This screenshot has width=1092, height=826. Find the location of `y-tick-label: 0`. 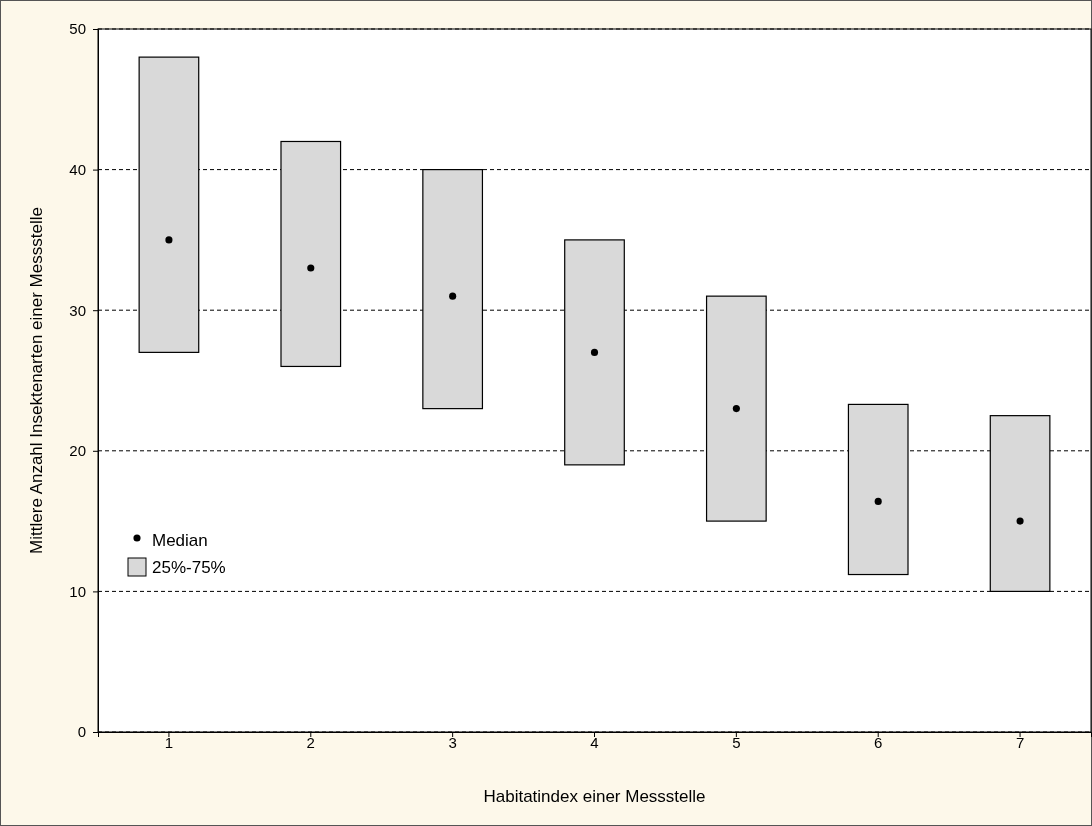

y-tick-label: 0 is located at coordinates (81, 732).